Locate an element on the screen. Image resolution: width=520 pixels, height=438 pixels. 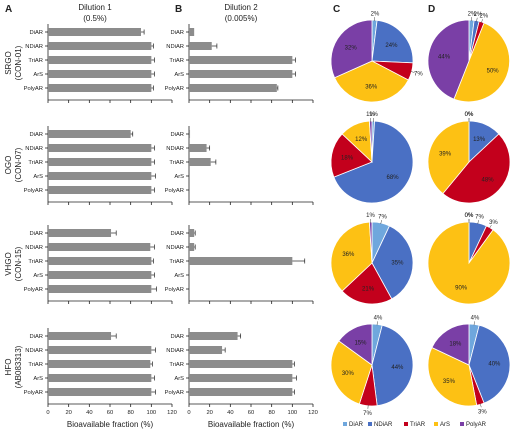
pie-slice-label: 1% is located at coordinates (370, 216).